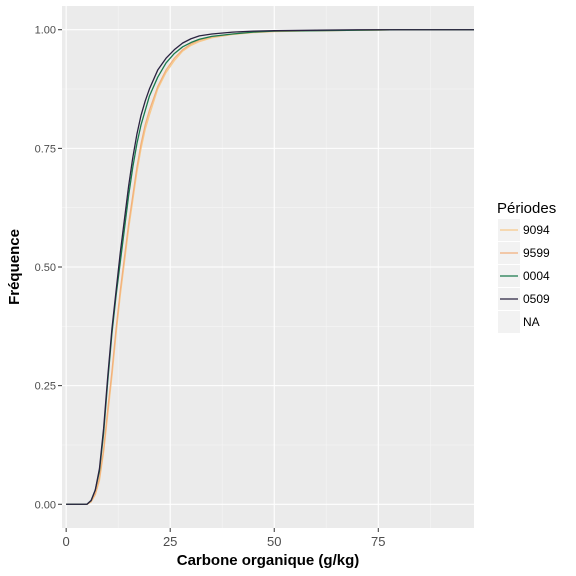 The width and height of the screenshot is (576, 576). I want to click on legend: Périodes 9094 9599 0004 0509 NA, so click(526, 266).